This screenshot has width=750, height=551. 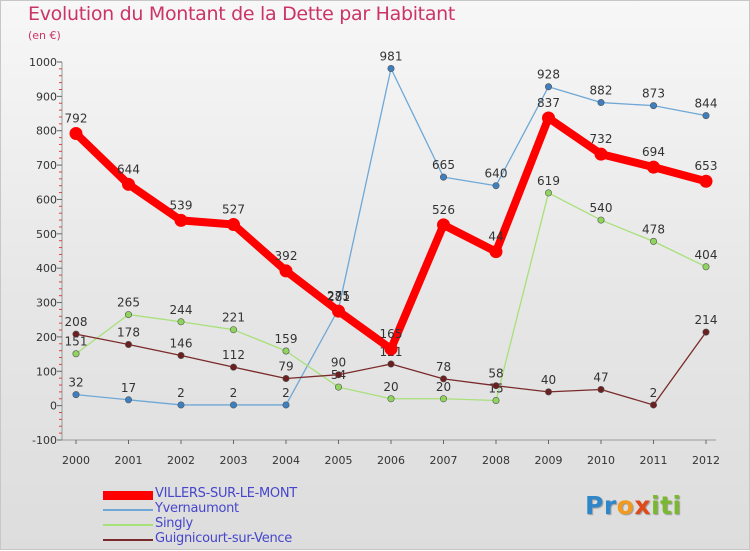 What do you see at coordinates (46, 337) in the screenshot?
I see `y-tick-label: 200` at bounding box center [46, 337].